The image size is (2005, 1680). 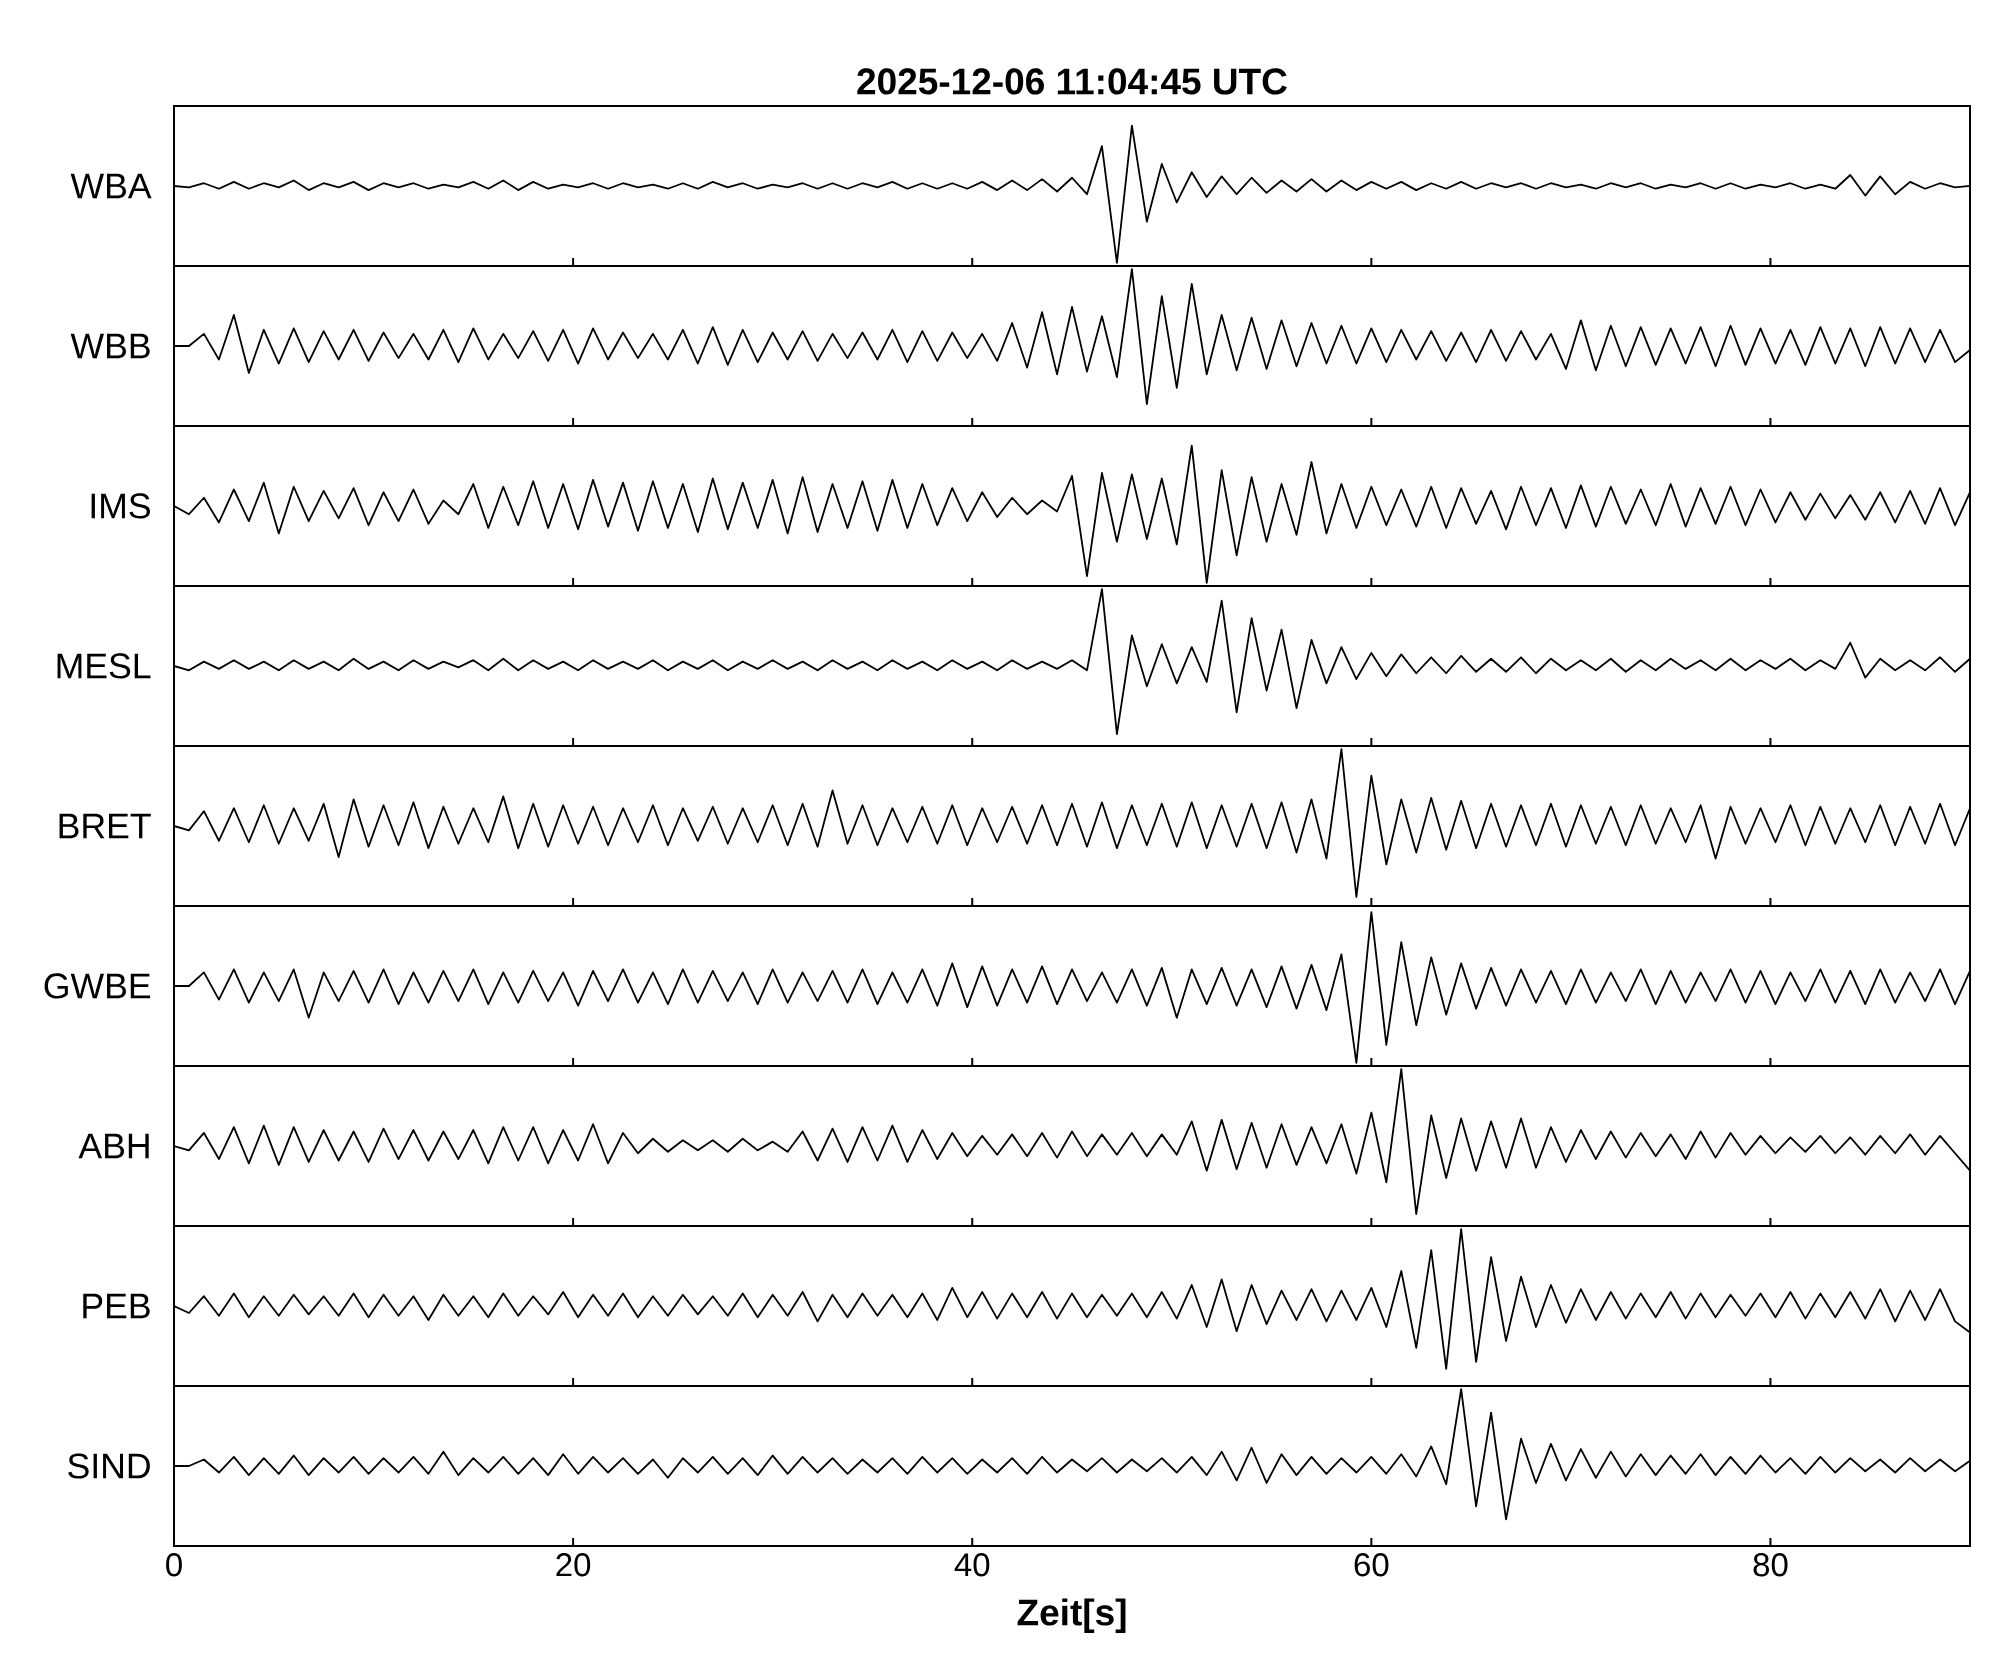 I want to click on y-axis-title: ABH, so click(x=113, y=1146).